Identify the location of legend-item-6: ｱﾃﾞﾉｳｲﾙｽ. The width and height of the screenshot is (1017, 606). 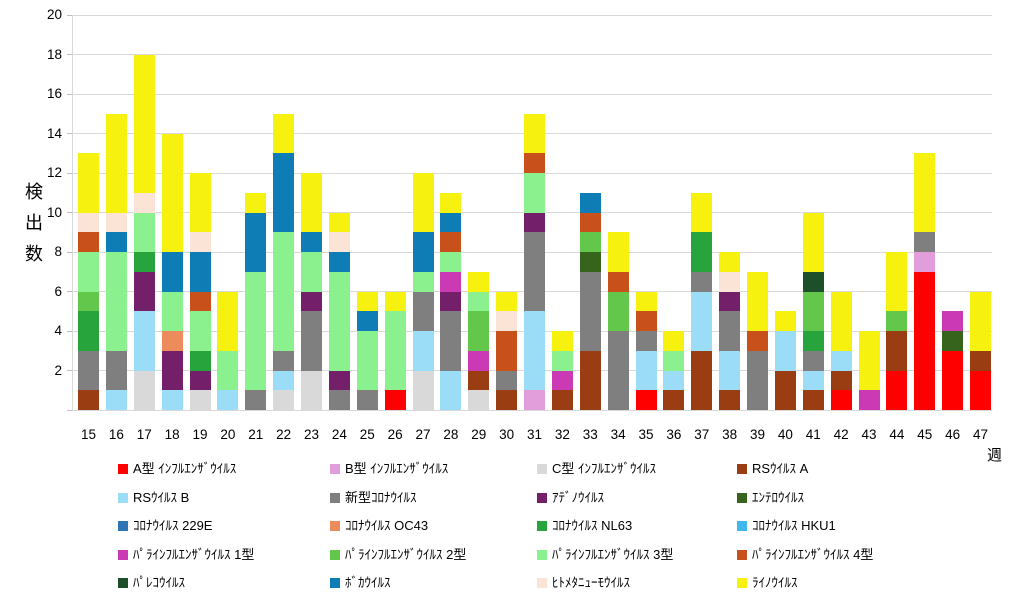
(570, 498).